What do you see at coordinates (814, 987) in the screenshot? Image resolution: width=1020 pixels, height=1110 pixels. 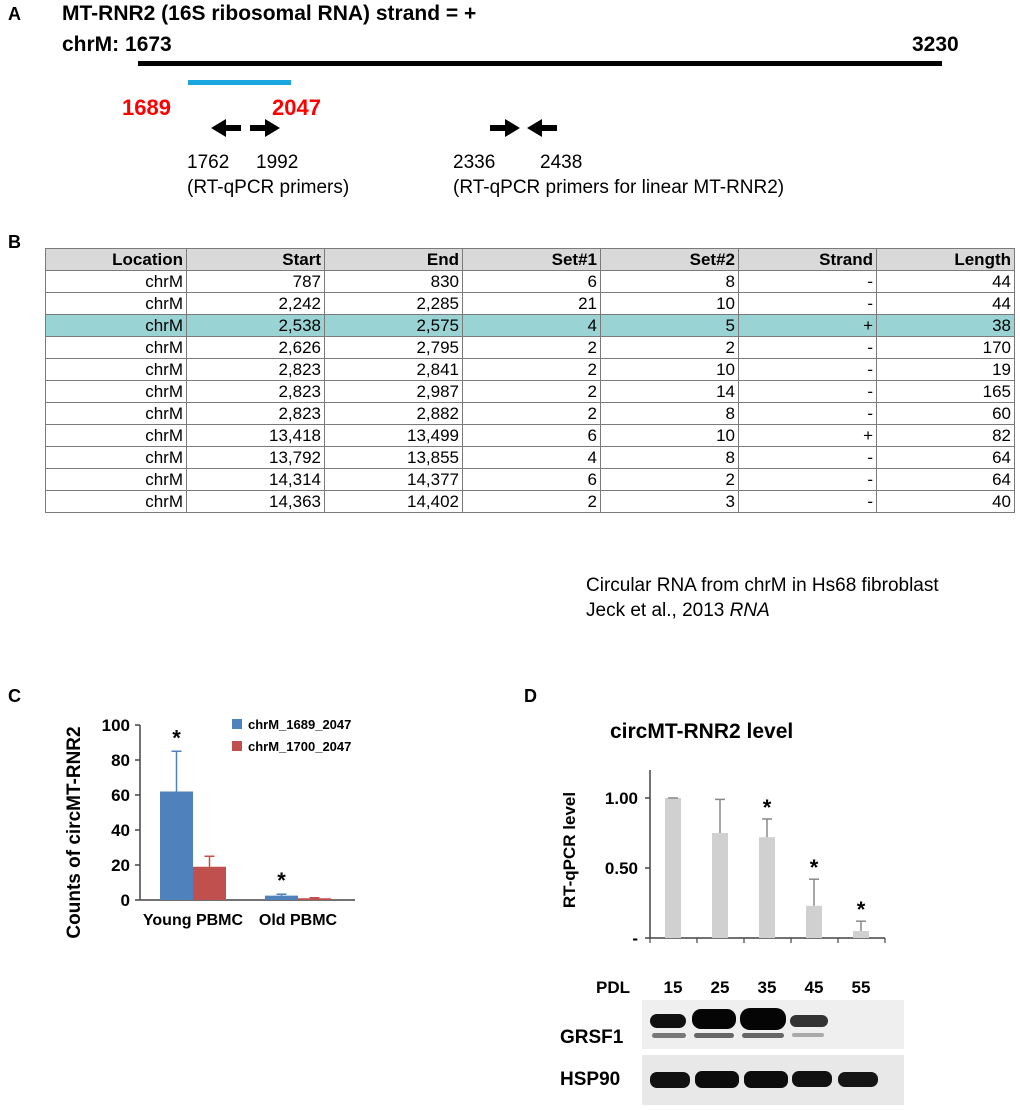 I see `x-tick-label: 45` at bounding box center [814, 987].